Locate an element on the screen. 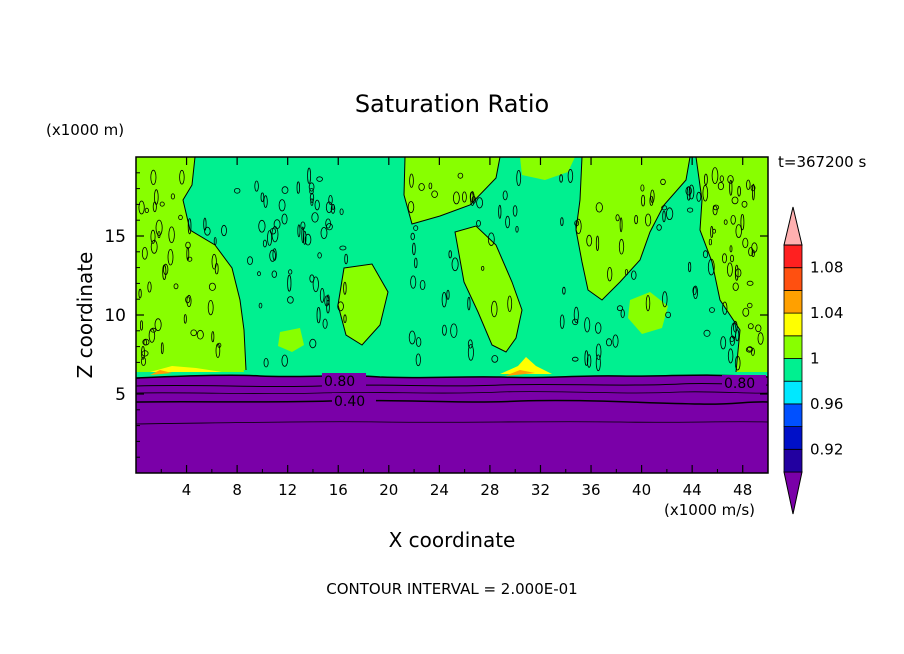 The image size is (904, 654). region-orange-spots is located at coordinates (342, 373).